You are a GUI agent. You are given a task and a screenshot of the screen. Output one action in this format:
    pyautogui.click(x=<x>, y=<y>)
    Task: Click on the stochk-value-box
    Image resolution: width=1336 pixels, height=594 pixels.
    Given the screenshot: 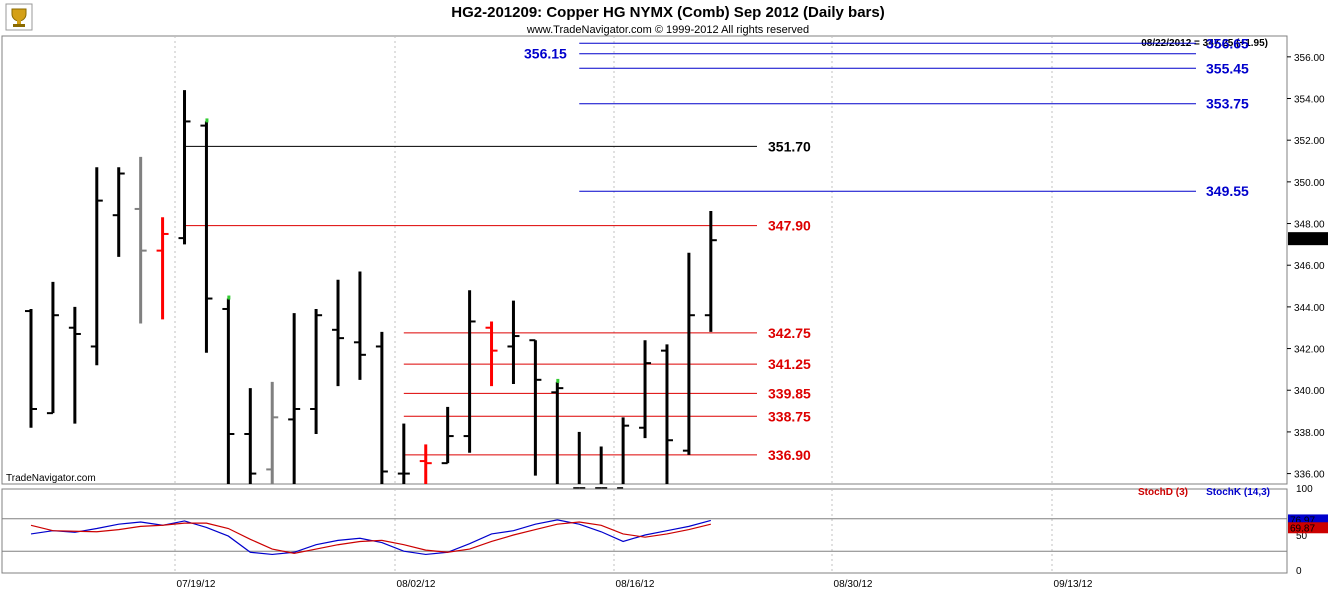 What is the action you would take?
    pyautogui.click(x=1308, y=520)
    